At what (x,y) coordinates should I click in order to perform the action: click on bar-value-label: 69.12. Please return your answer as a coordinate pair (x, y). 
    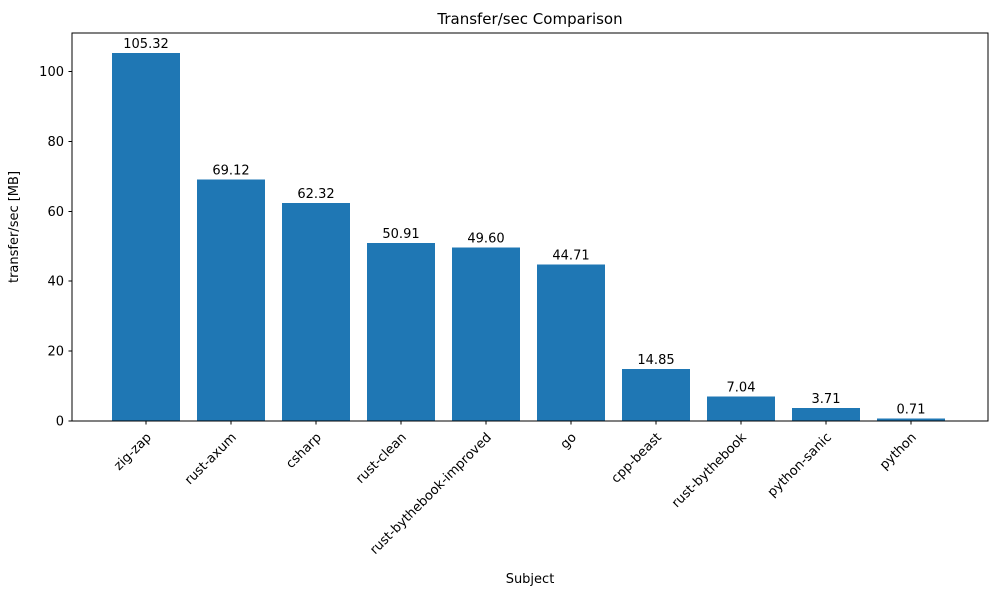
    Looking at the image, I should click on (230, 170).